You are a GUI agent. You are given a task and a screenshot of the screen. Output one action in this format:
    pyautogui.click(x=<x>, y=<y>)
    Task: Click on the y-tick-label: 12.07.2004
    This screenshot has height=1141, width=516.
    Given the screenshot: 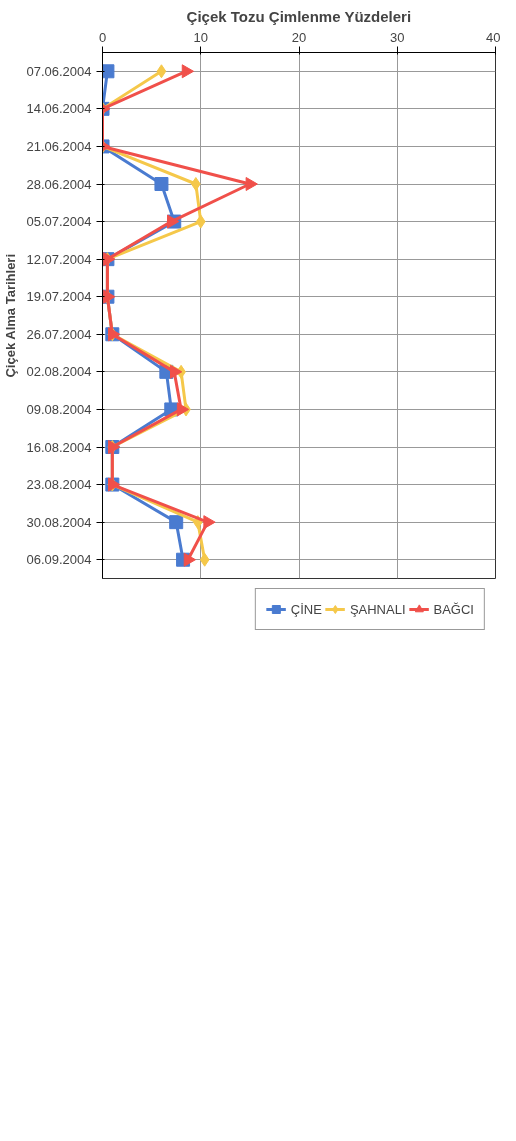 What is the action you would take?
    pyautogui.click(x=59, y=259)
    